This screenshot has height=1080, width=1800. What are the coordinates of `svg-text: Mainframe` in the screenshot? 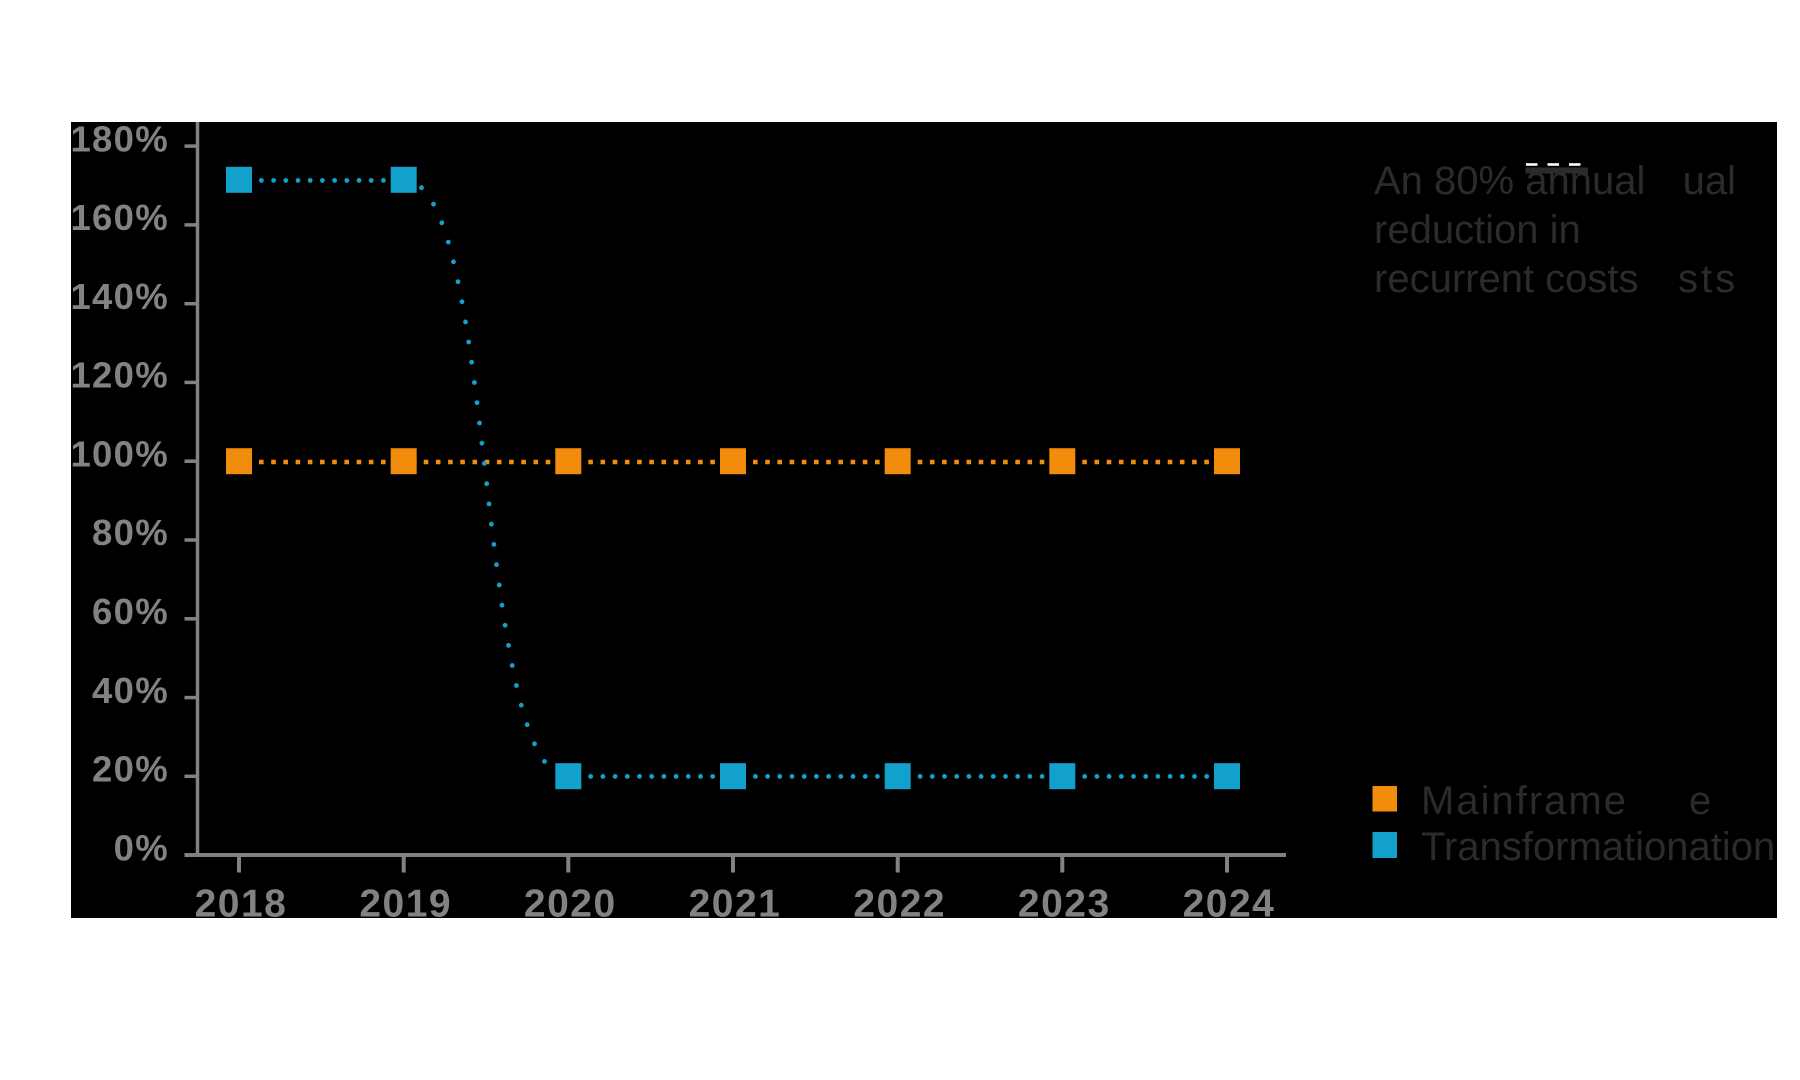 It's located at (1524, 801).